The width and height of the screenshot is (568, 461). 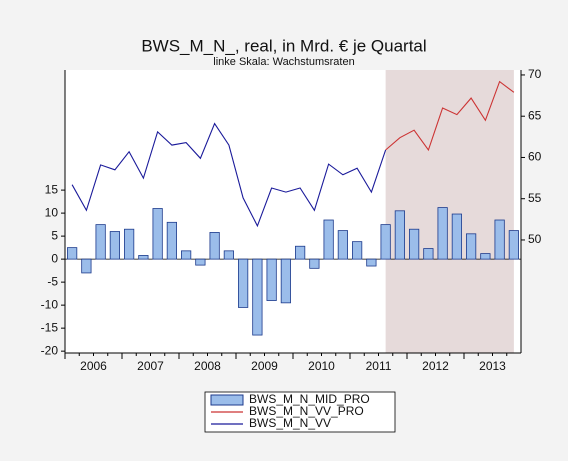 I want to click on chart-title: BWS_M_N_, real, in Mrd. € je Quartal, so click(x=283, y=45).